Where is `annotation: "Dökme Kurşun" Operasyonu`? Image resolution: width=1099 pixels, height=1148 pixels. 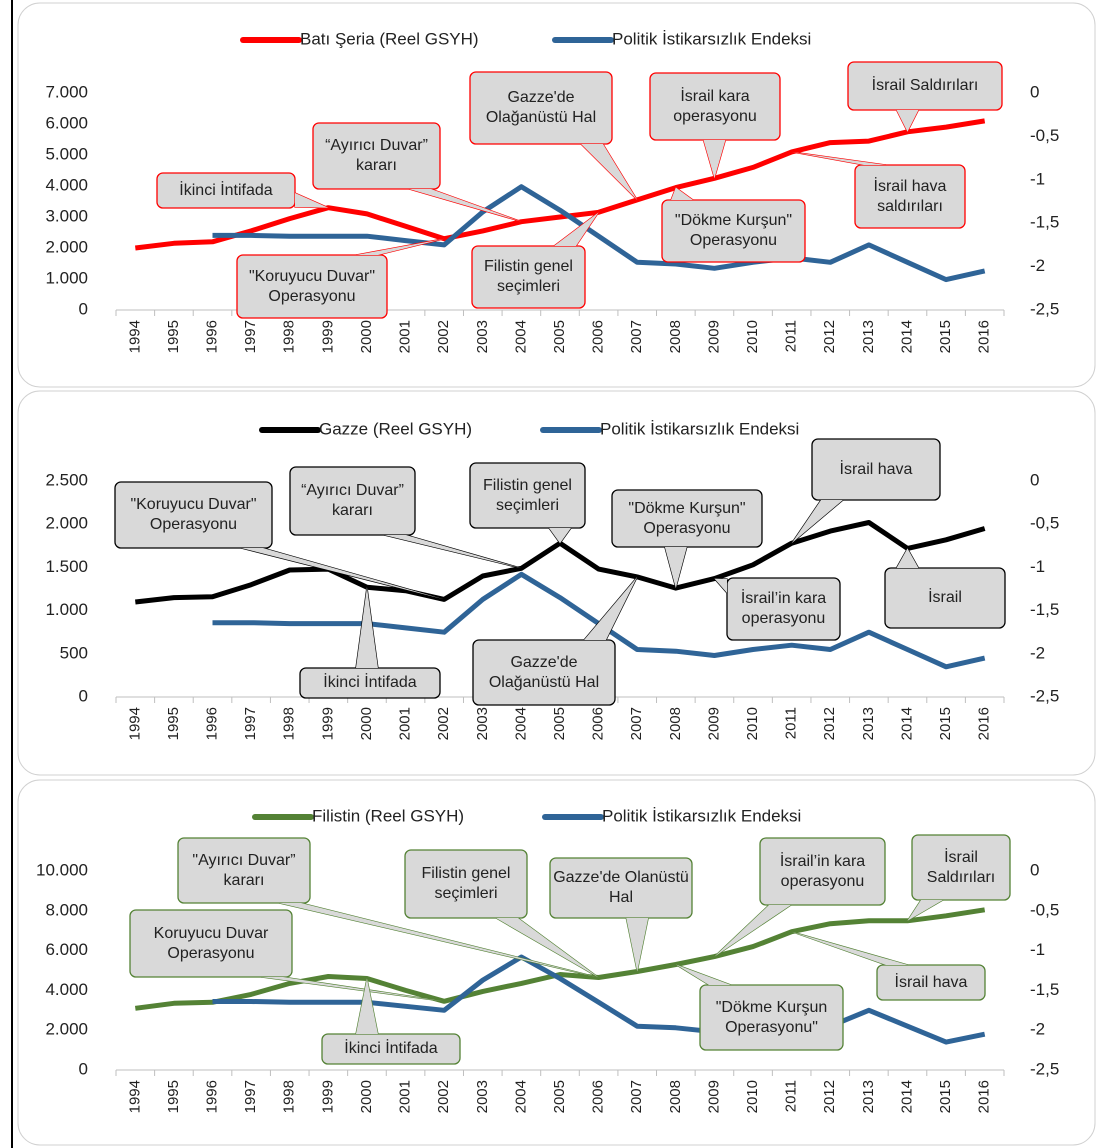 annotation: "Dökme Kurşun" Operasyonu is located at coordinates (687, 518).